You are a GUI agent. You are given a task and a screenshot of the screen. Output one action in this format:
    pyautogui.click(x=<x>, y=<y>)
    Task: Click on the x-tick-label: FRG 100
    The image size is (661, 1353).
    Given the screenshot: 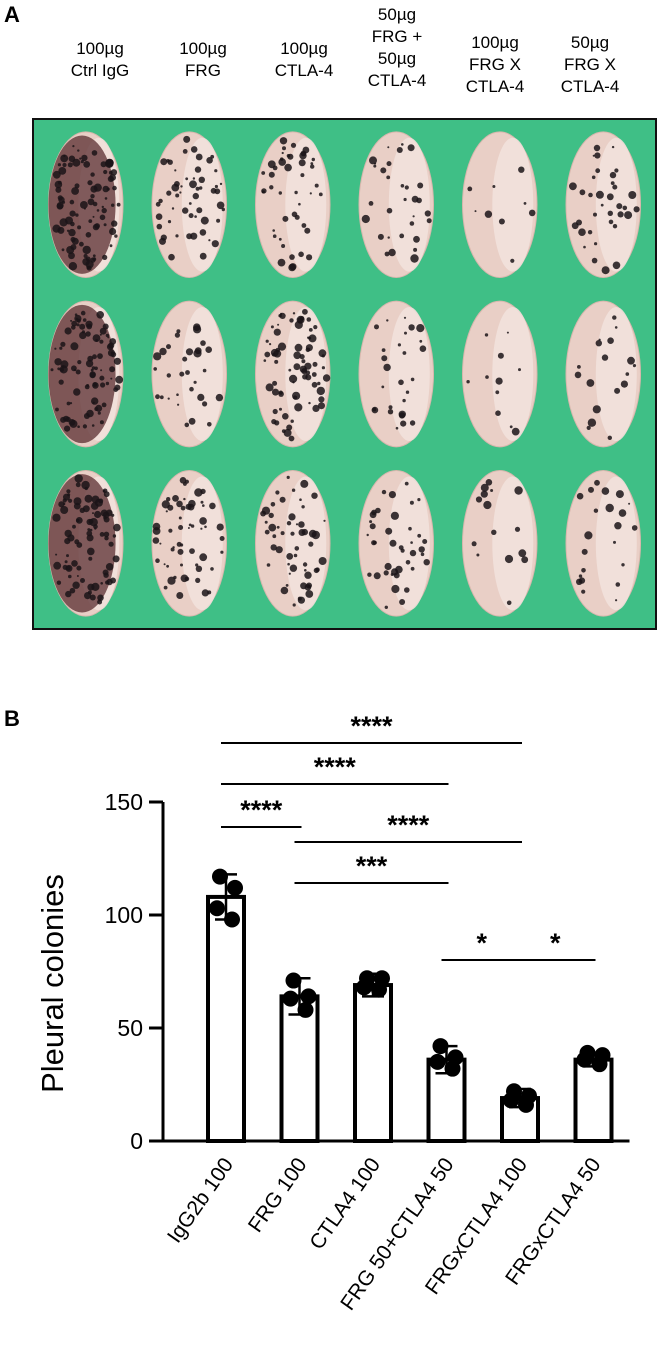 What is the action you would take?
    pyautogui.click(x=278, y=1195)
    